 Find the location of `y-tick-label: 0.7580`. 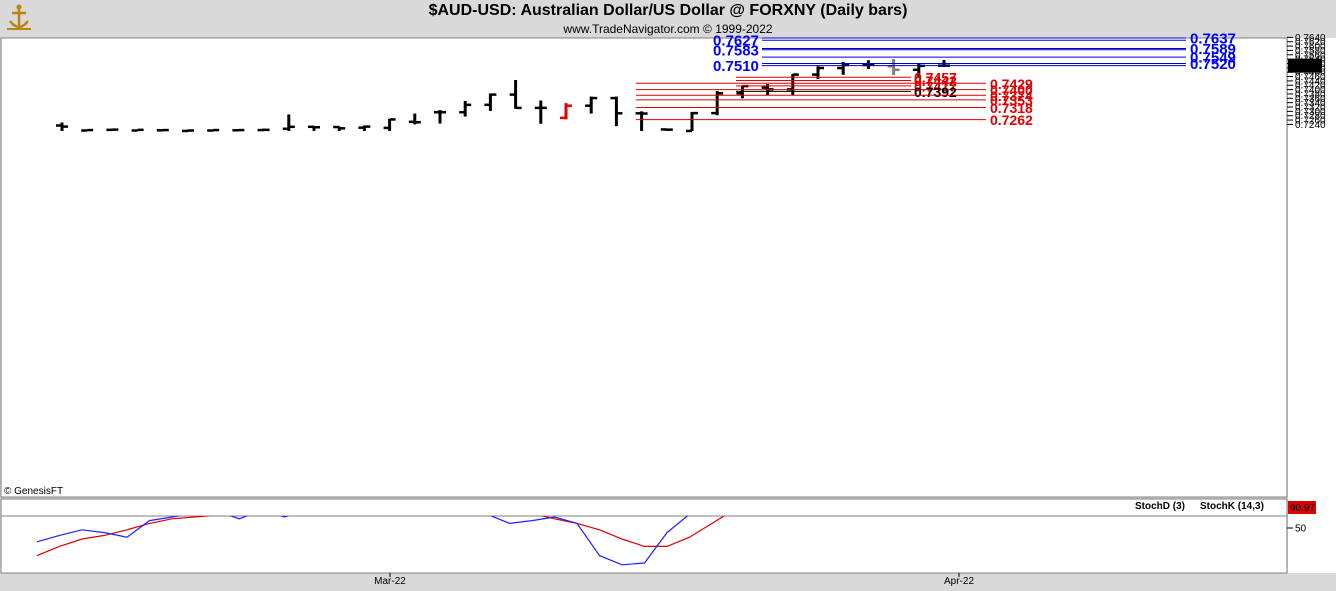

y-tick-label: 0.7580 is located at coordinates (1310, 51).